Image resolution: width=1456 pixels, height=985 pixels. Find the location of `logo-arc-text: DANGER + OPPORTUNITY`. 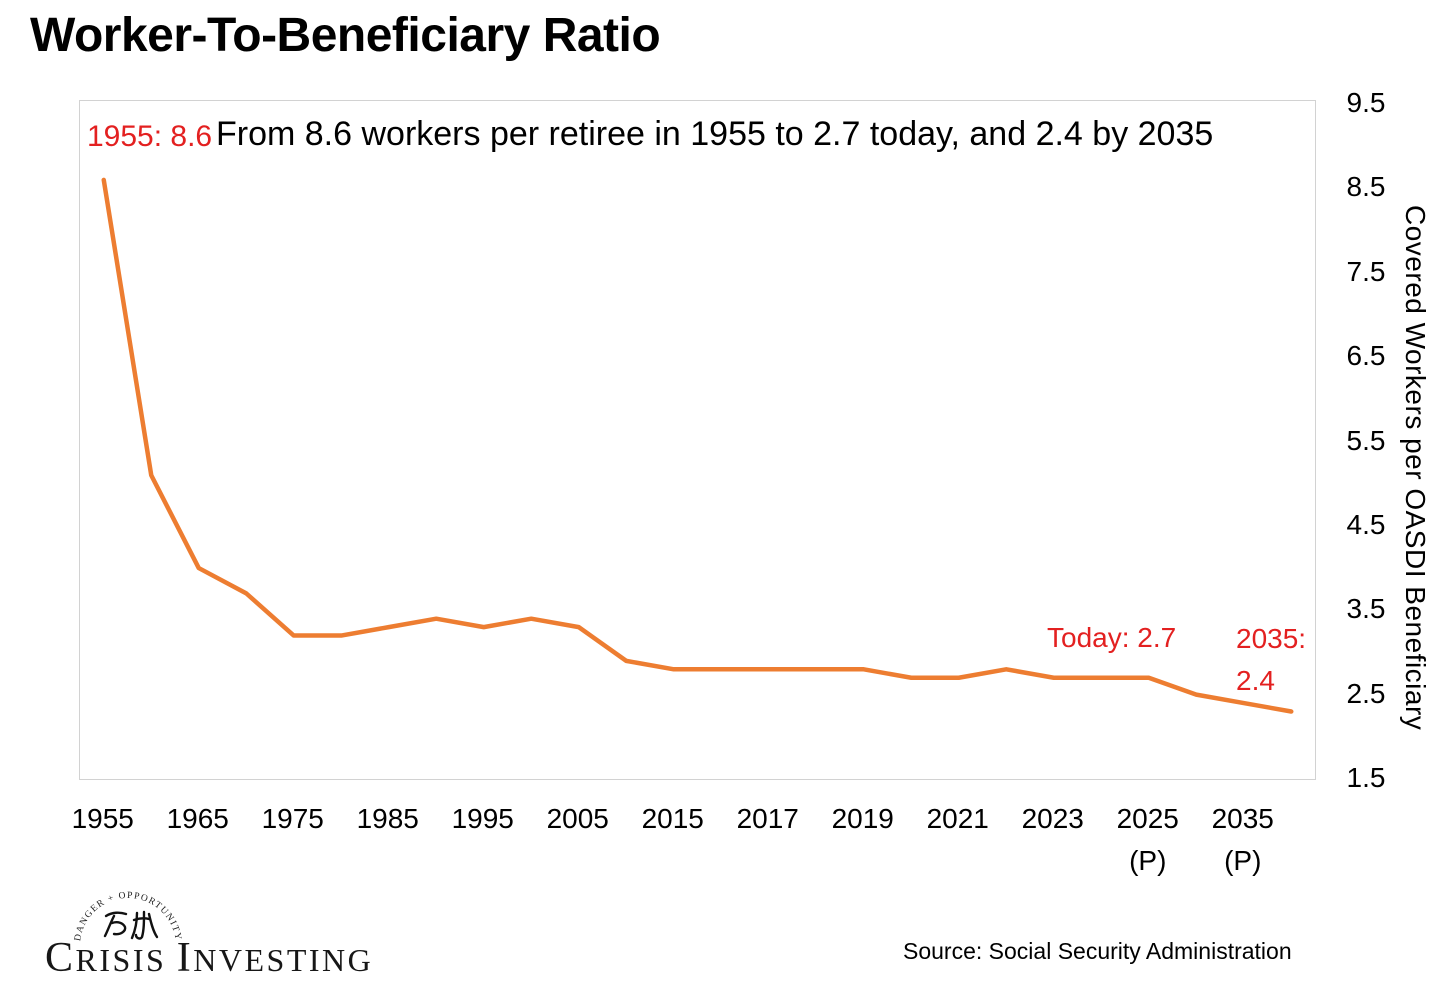

logo-arc-text: DANGER + OPPORTUNITY is located at coordinates (128, 916).